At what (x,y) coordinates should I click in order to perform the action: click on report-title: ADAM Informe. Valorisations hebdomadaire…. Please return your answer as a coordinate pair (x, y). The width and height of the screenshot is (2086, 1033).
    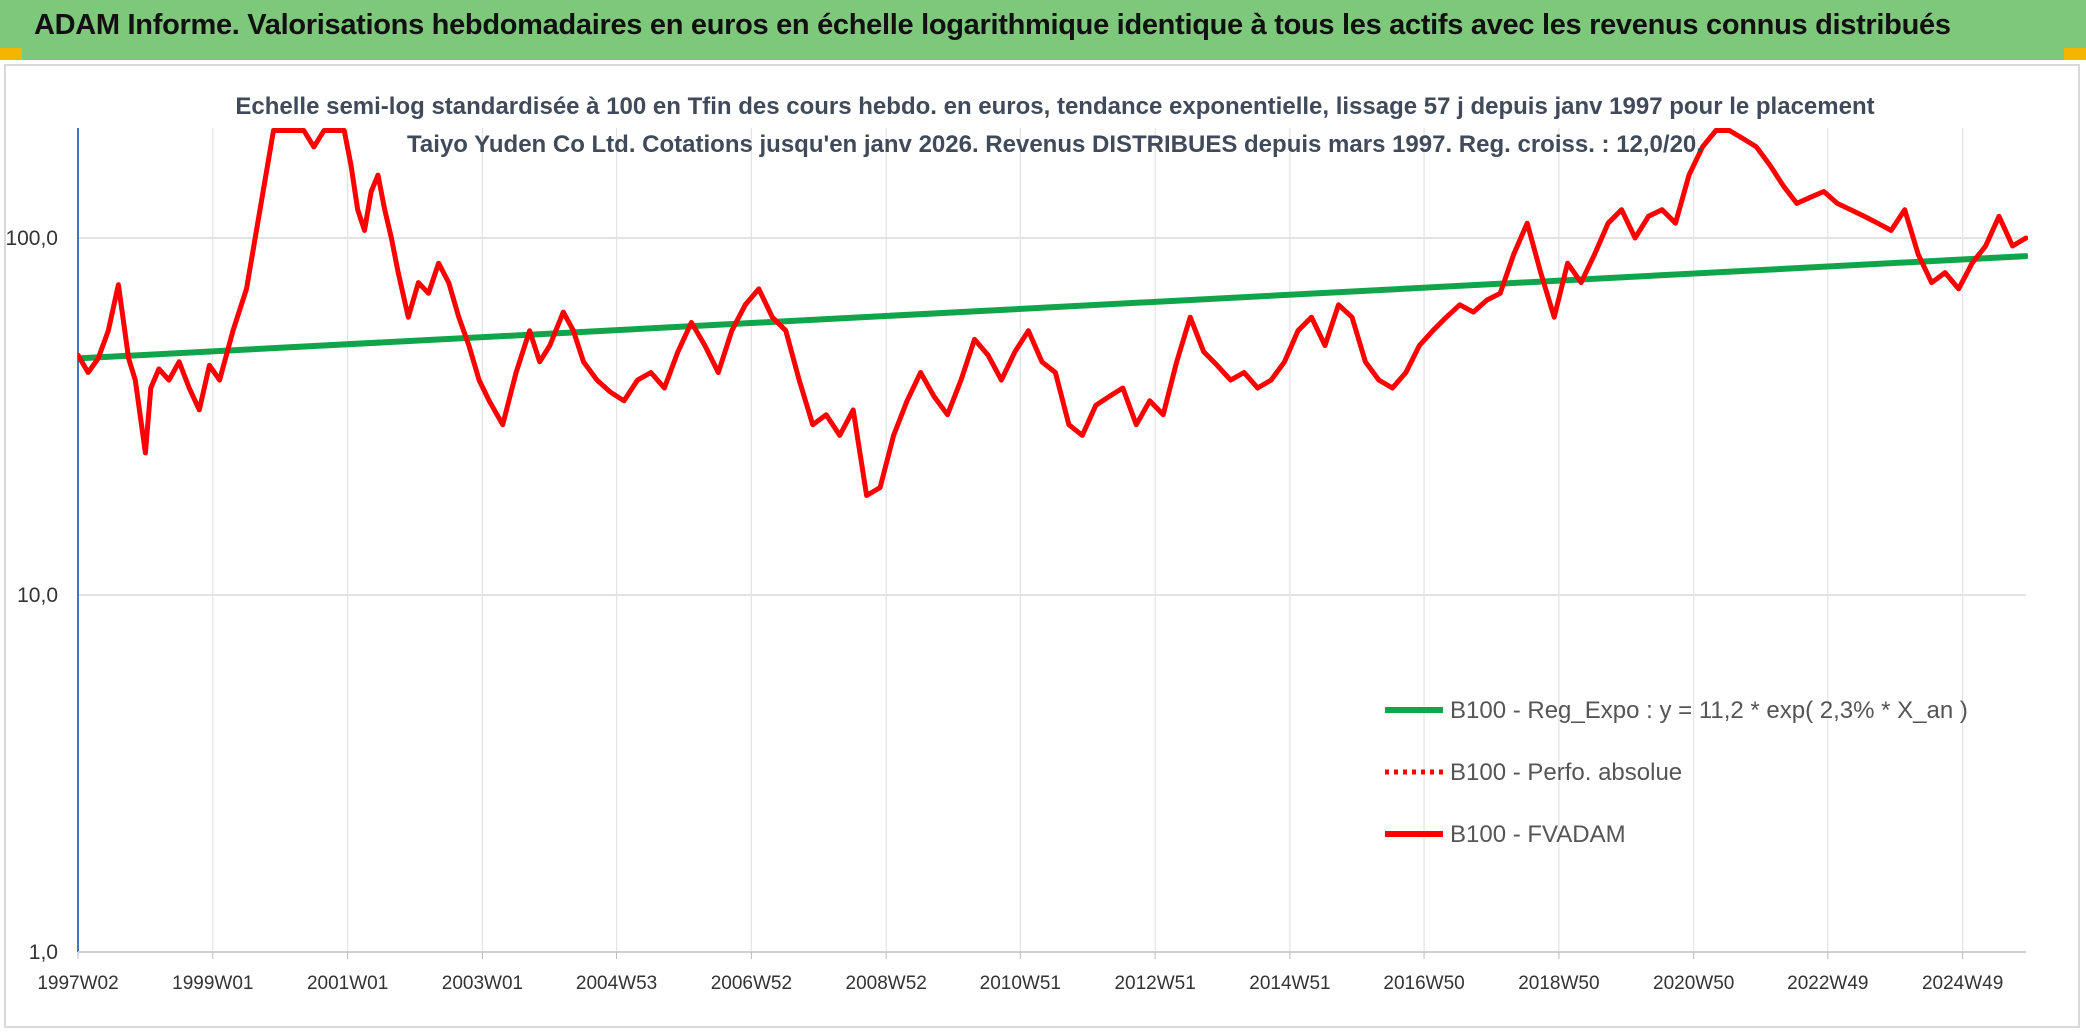
    Looking at the image, I should click on (992, 25).